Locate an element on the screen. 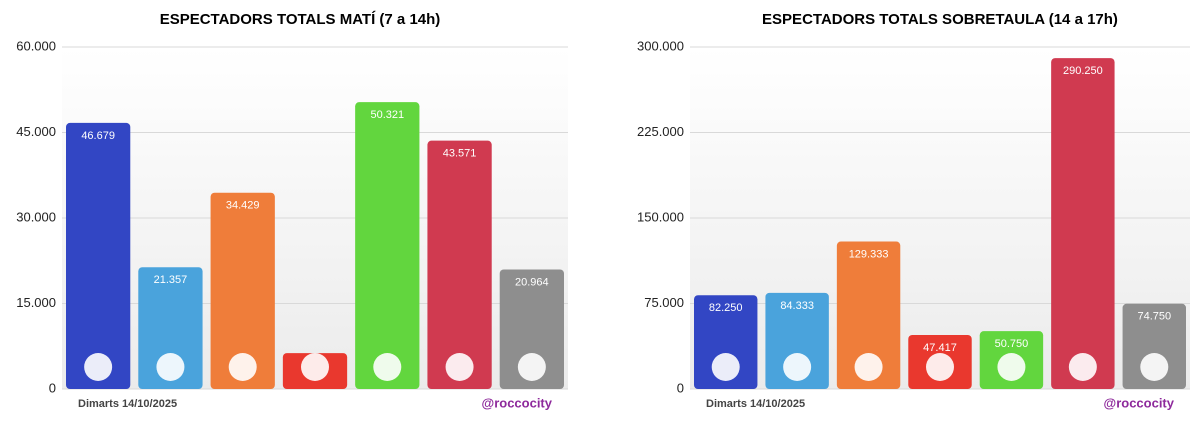 This screenshot has width=1200, height=421. value-label: 50.321 is located at coordinates (387, 115).